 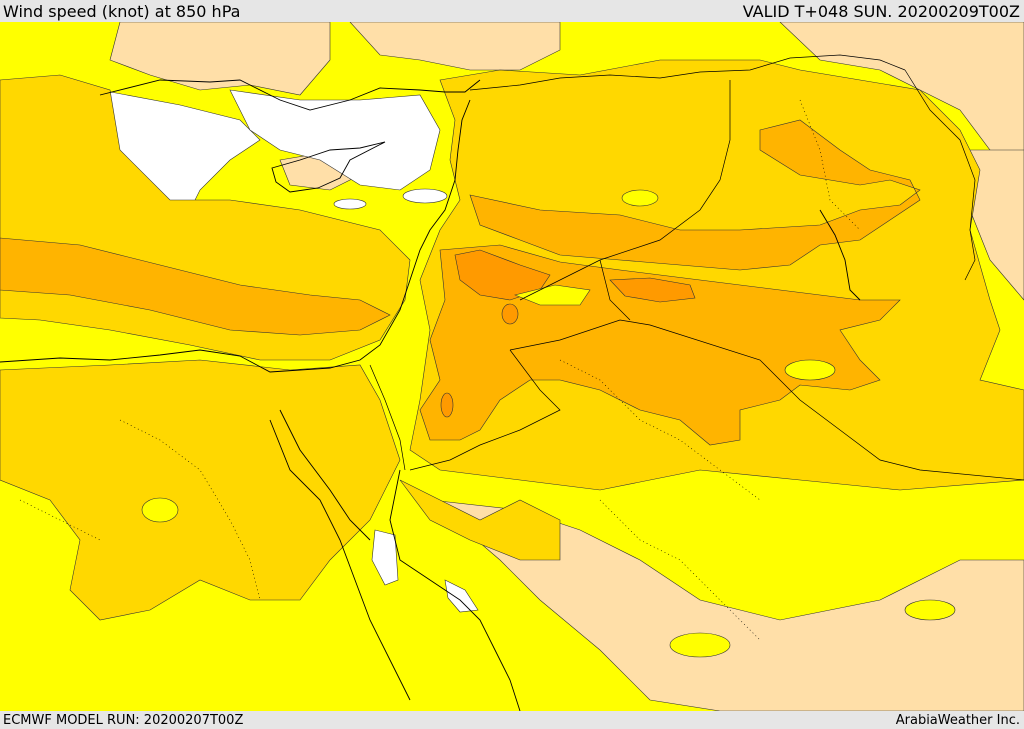 What do you see at coordinates (480, 520) in the screenshot?
I see `moderate-band-sinai` at bounding box center [480, 520].